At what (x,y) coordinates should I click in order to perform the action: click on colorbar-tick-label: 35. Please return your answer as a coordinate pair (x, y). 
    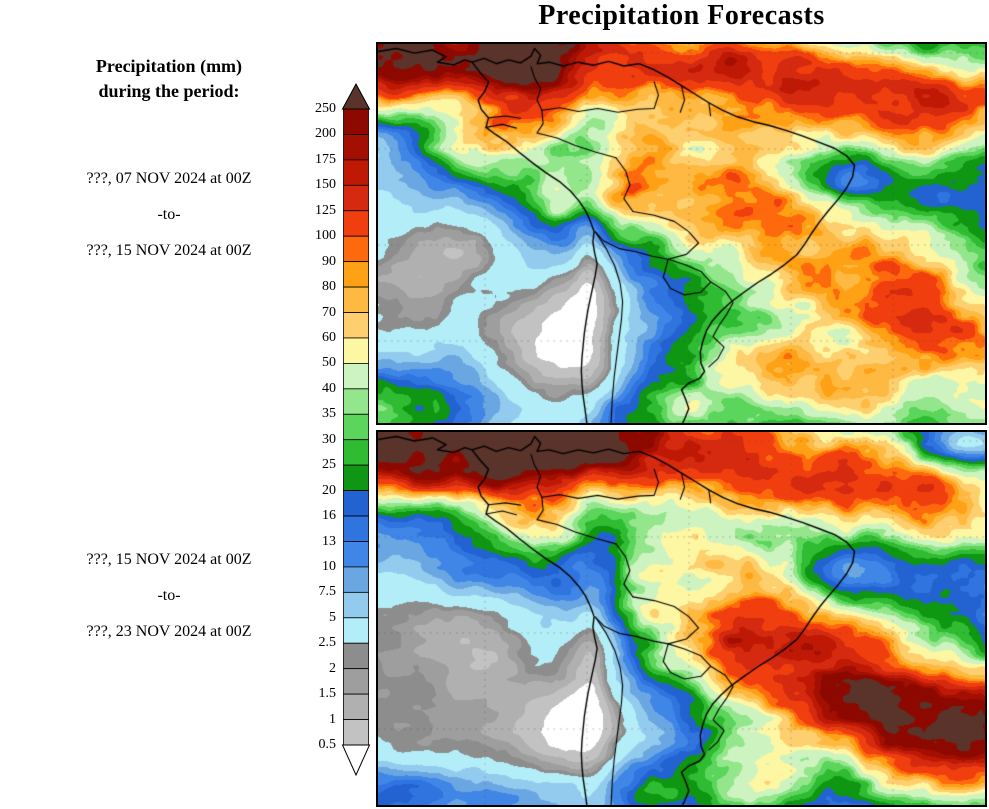
    Looking at the image, I should click on (329, 414).